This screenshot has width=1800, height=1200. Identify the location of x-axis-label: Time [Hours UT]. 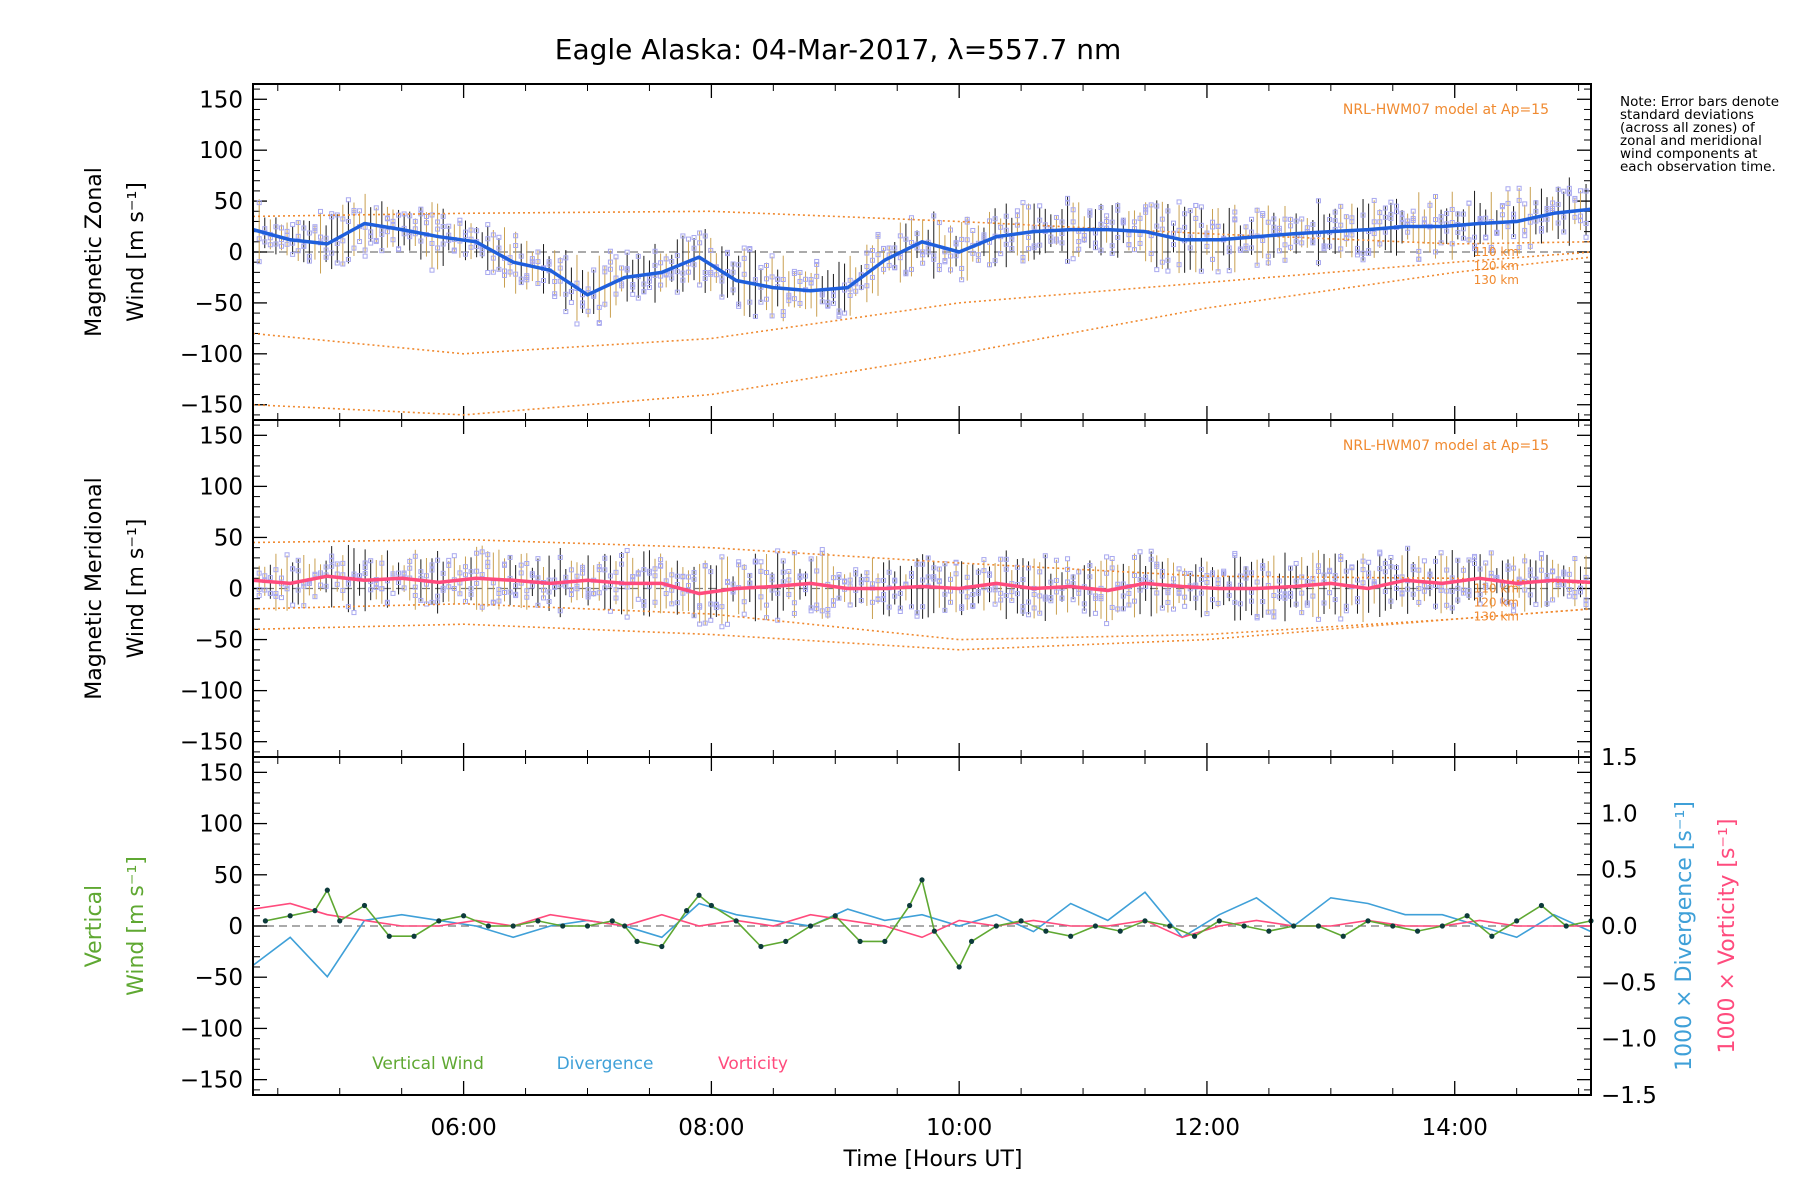
(933, 1159).